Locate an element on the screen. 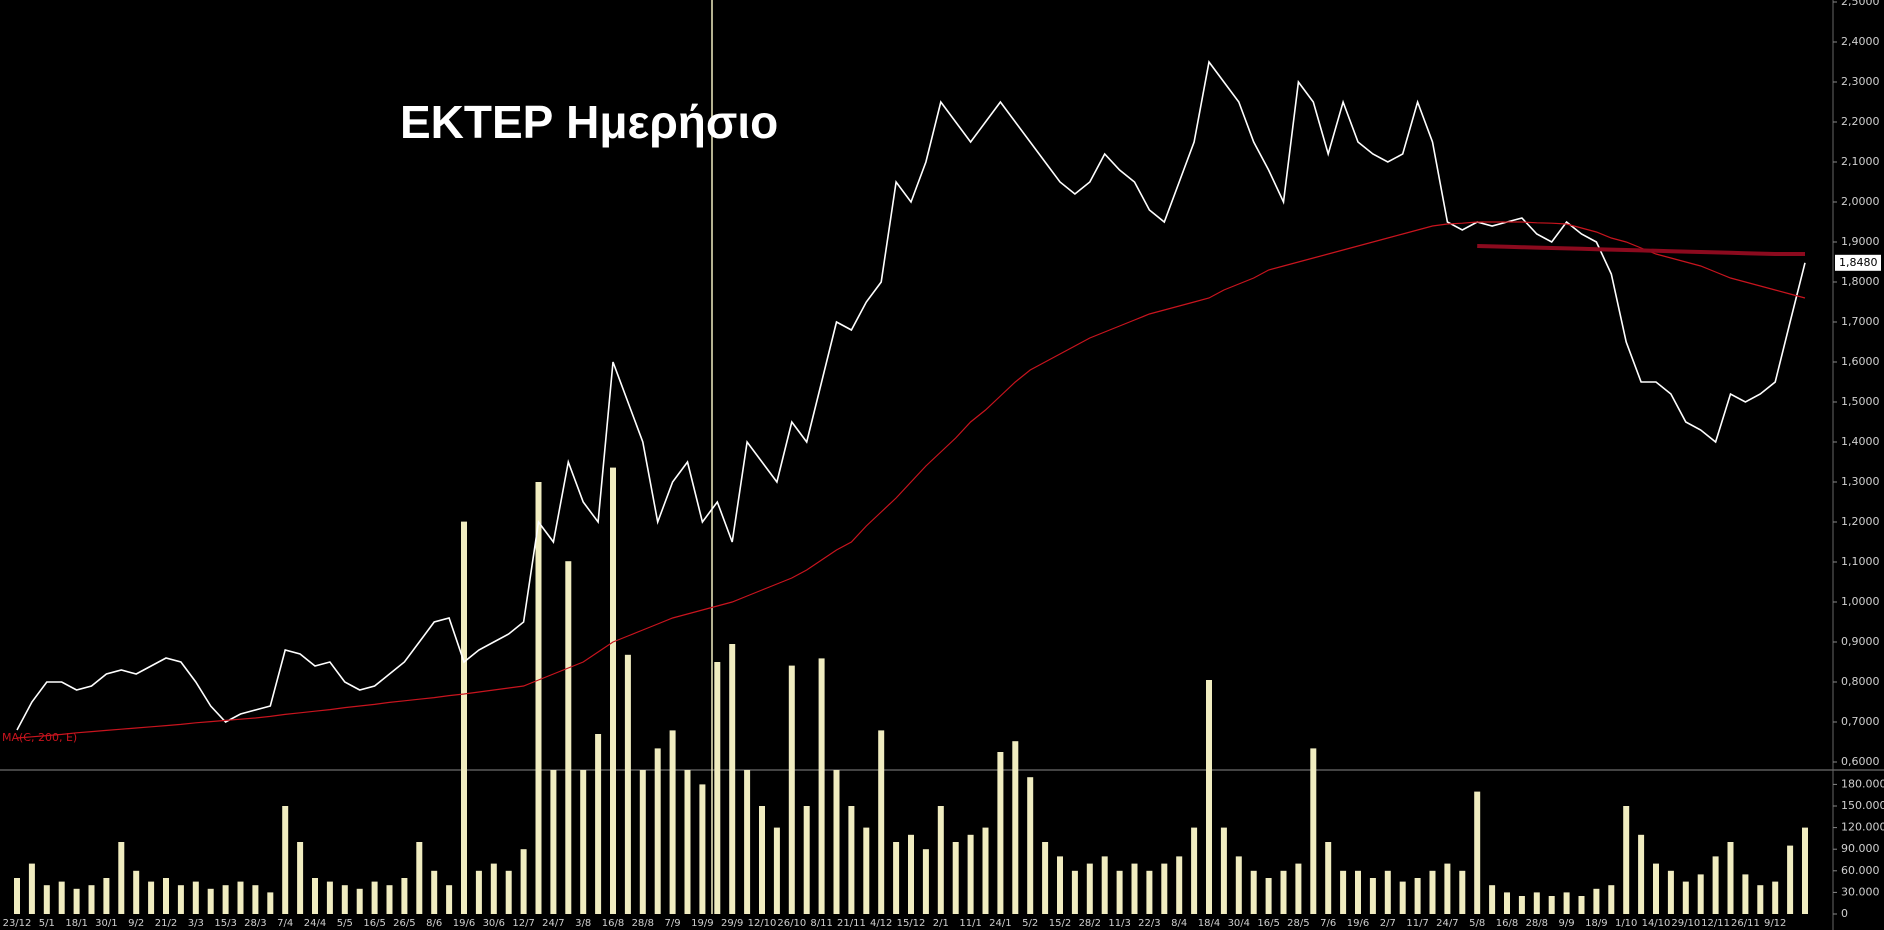 The height and width of the screenshot is (930, 1884). x-tick-label: 3/8 is located at coordinates (583, 923).